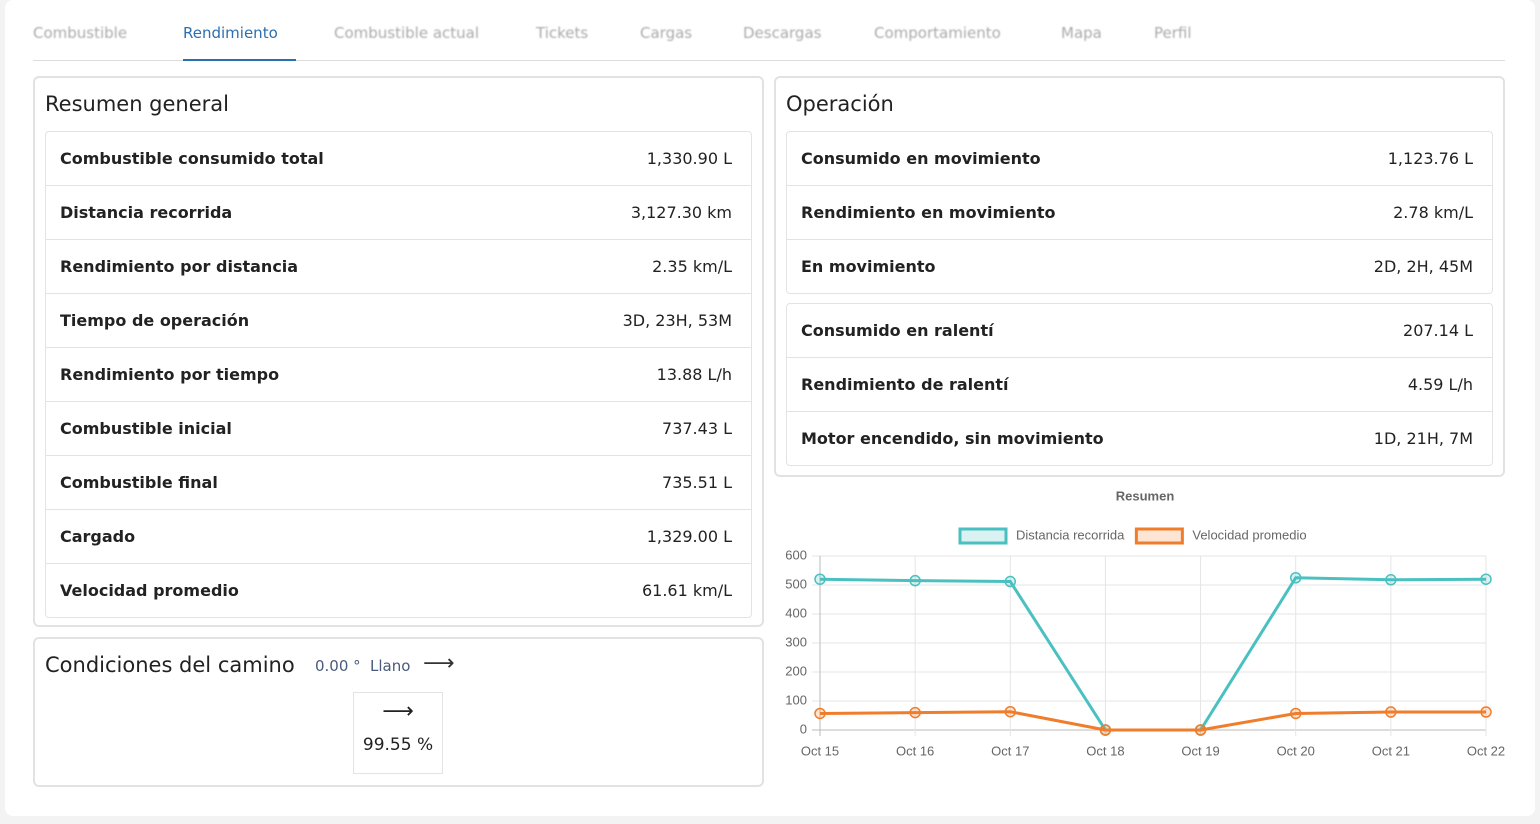  What do you see at coordinates (840, 104) in the screenshot?
I see `panel-title: Operación` at bounding box center [840, 104].